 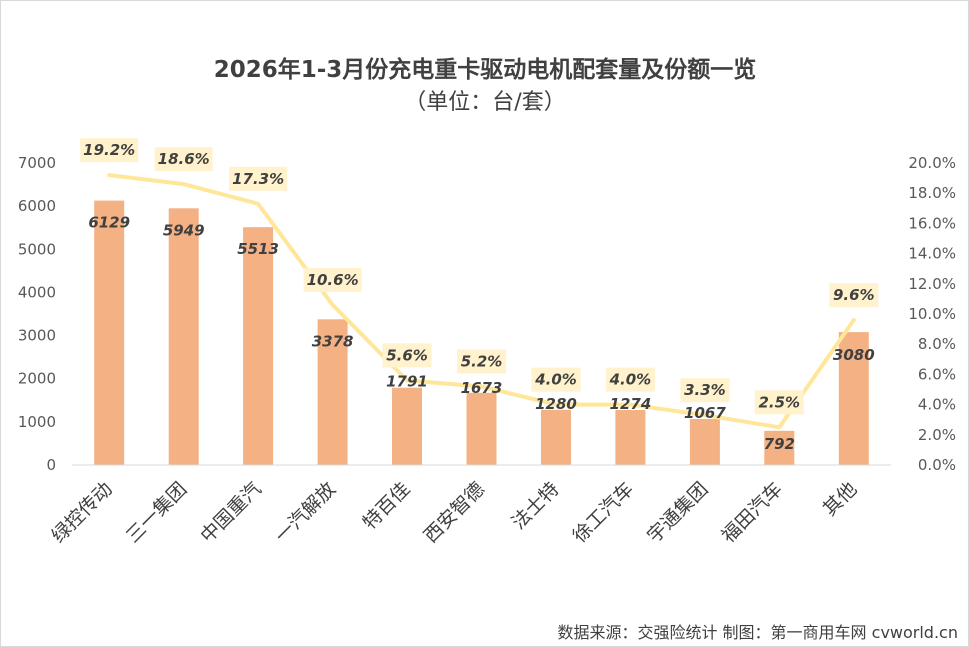 I want to click on y-left-tick-label: 0, so click(x=51, y=465).